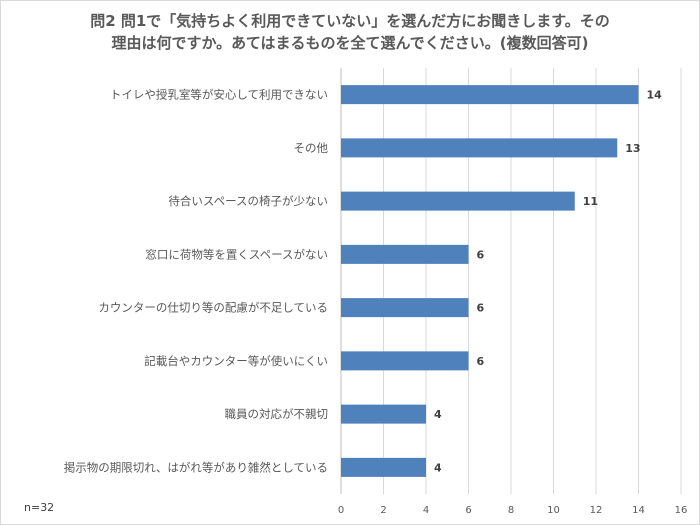 Image resolution: width=700 pixels, height=525 pixels. I want to click on category-label: 記載台やカウンター等が使いにくい, so click(236, 361).